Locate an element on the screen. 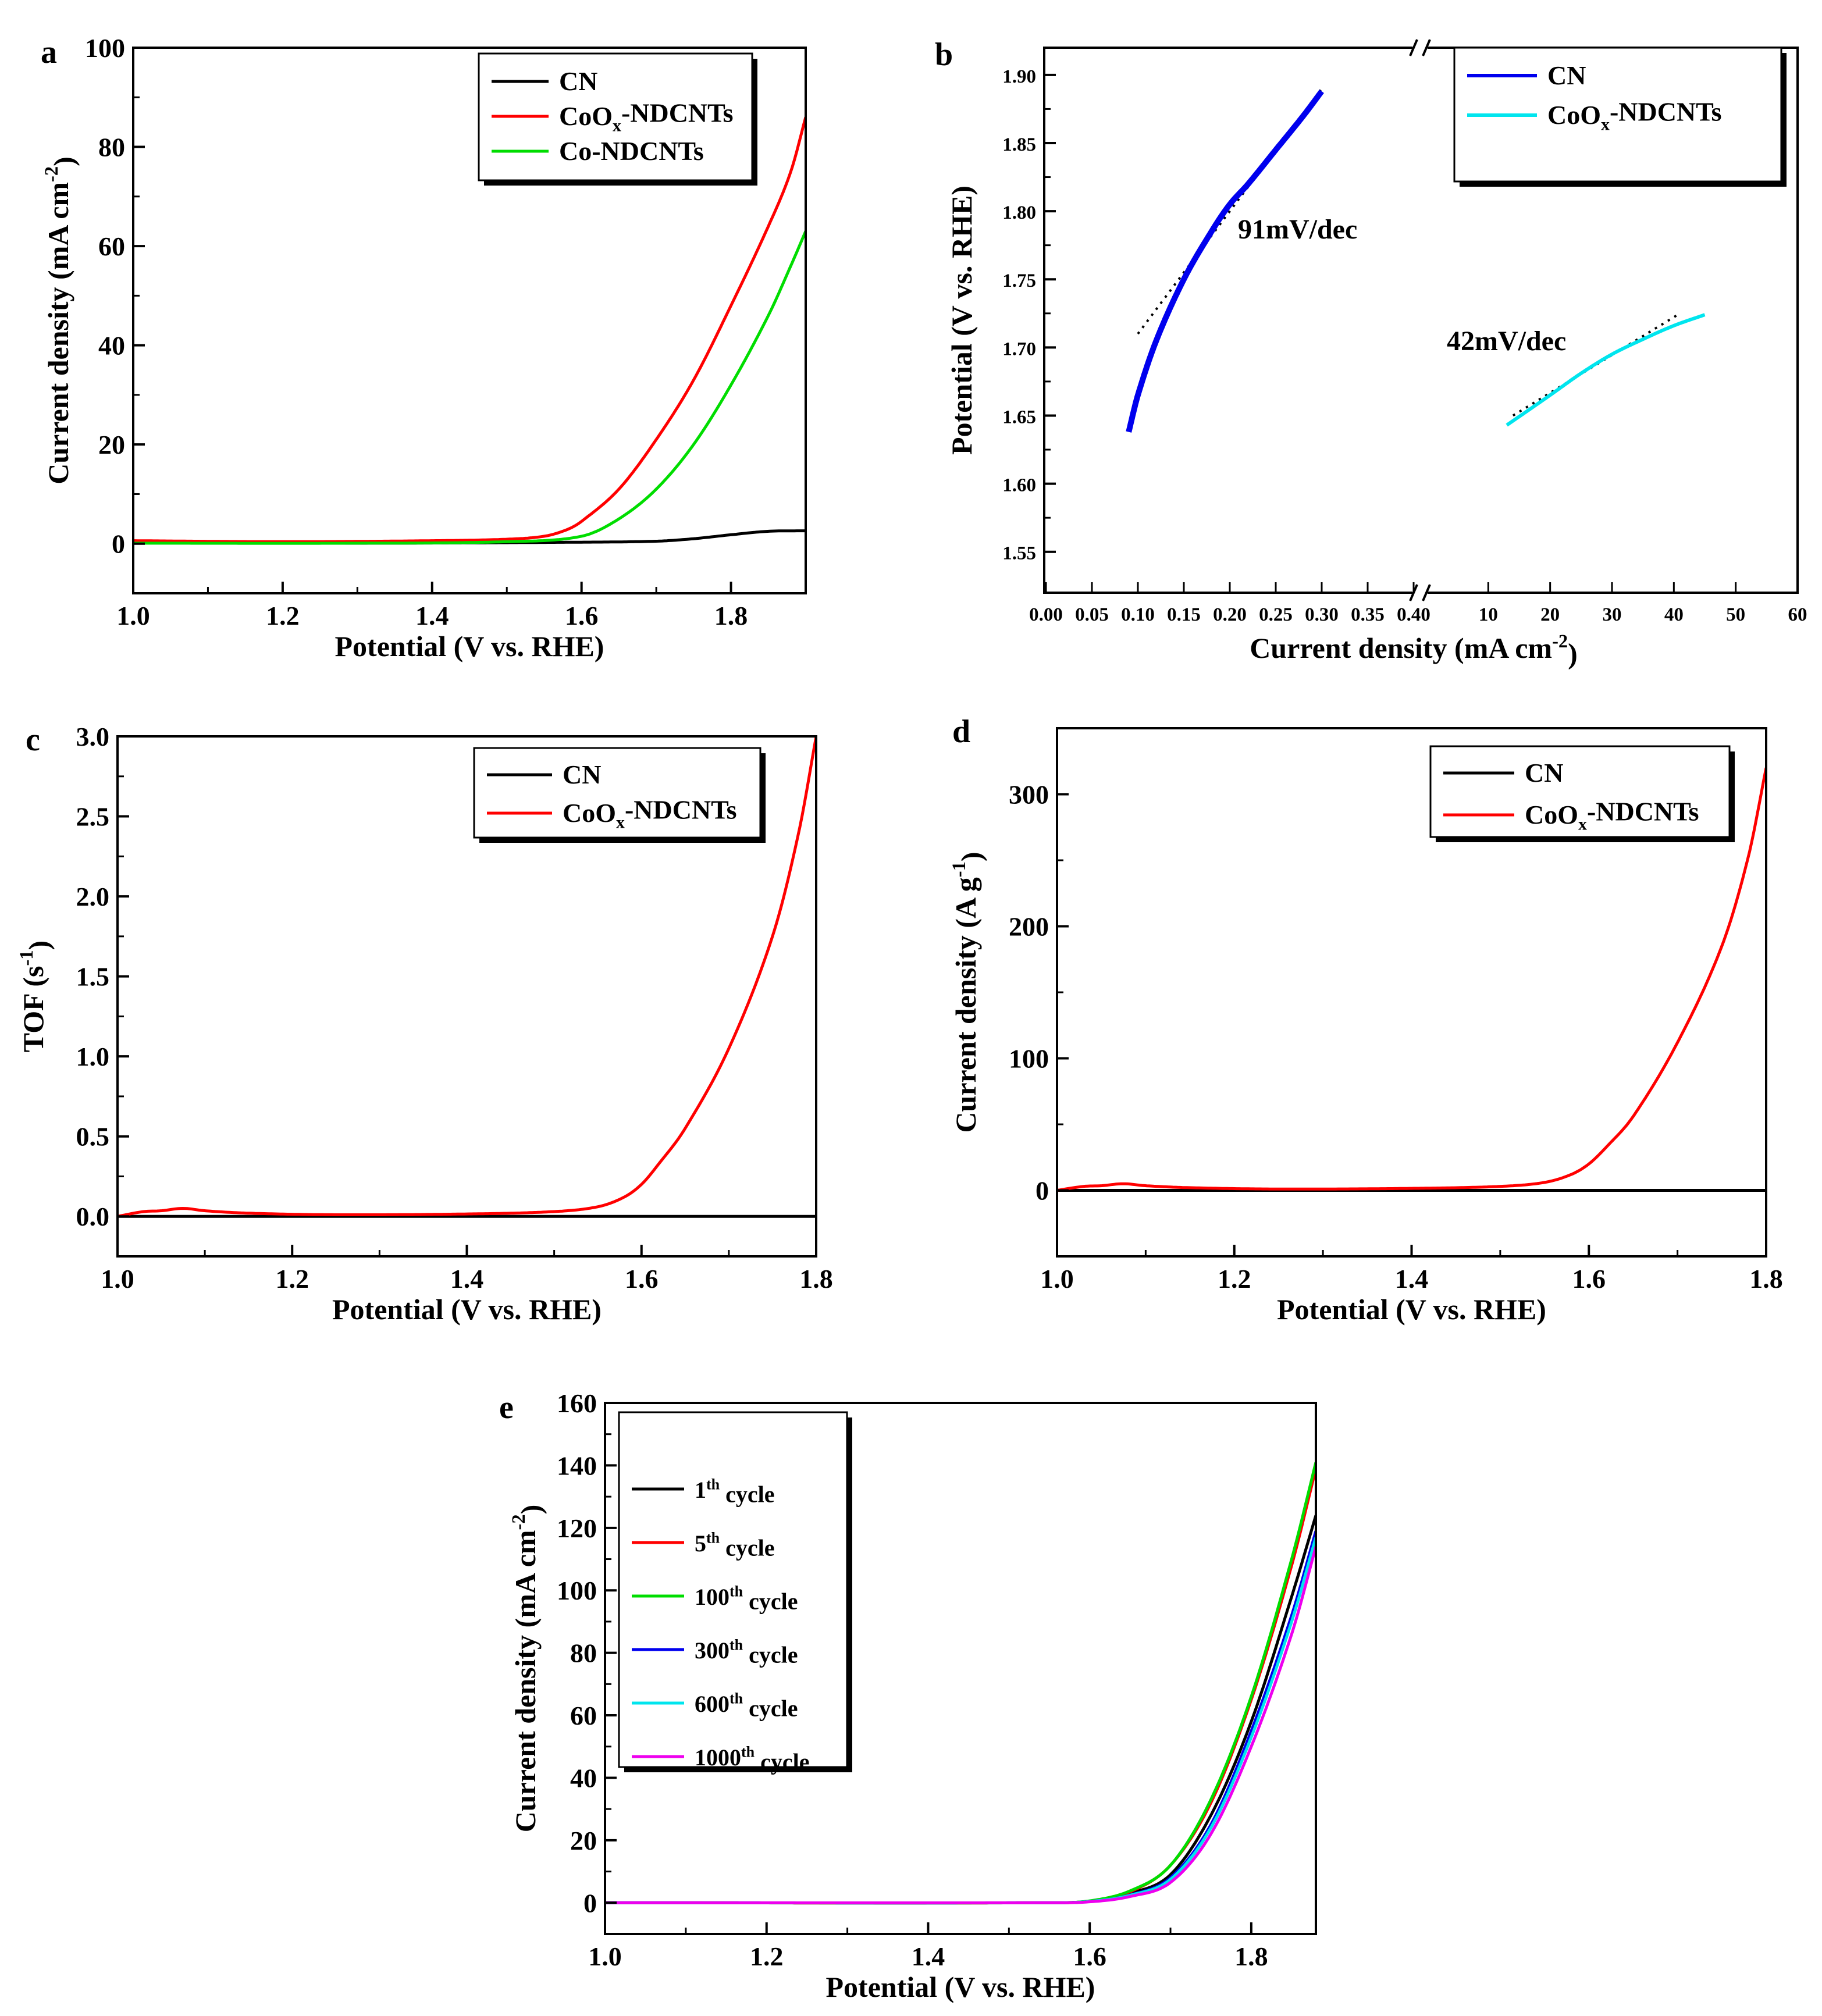 Image resolution: width=1822 pixels, height=2016 pixels. y-tick-label: 0.5 is located at coordinates (93, 1137).